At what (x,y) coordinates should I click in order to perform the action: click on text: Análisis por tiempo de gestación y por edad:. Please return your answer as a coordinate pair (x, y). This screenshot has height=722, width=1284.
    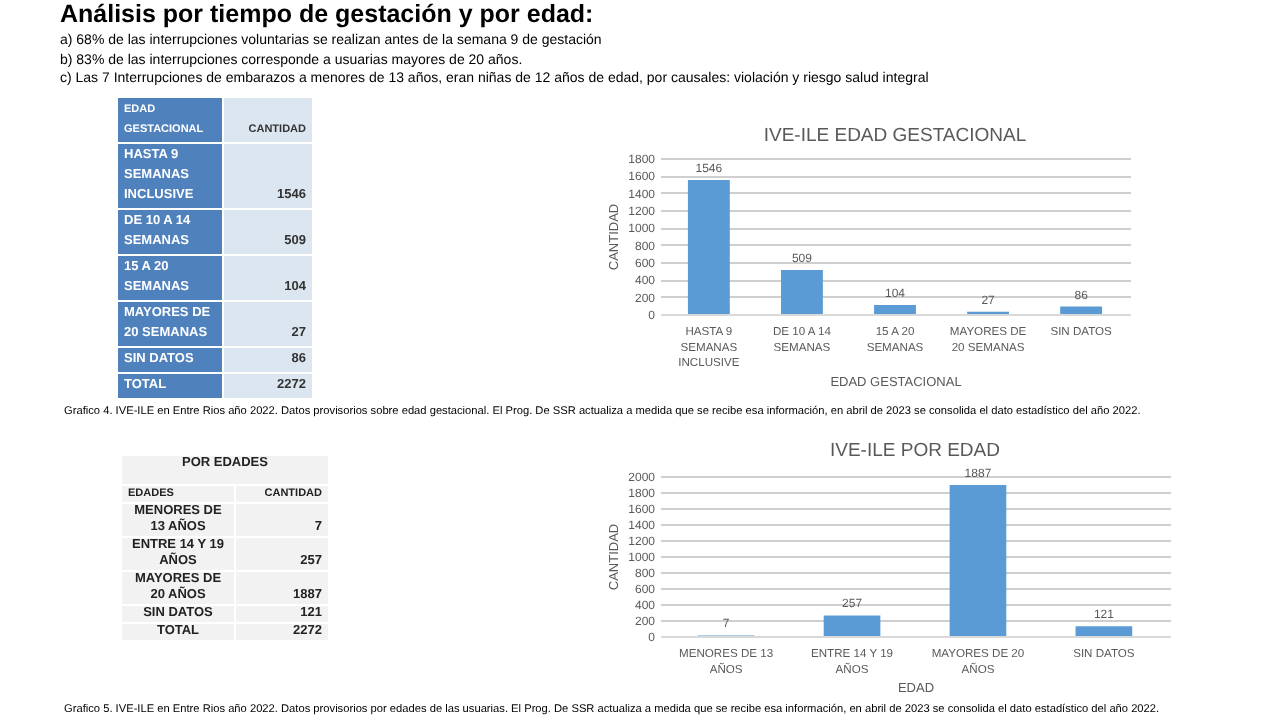
    Looking at the image, I should click on (328, 14).